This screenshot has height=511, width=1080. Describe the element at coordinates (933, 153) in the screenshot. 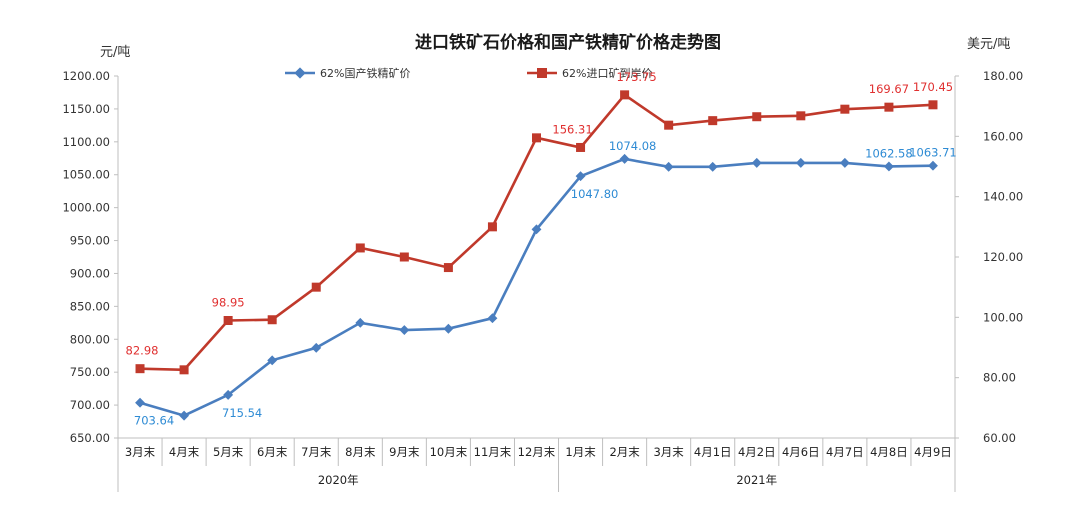

I see `data-label: 1063.71` at that location.